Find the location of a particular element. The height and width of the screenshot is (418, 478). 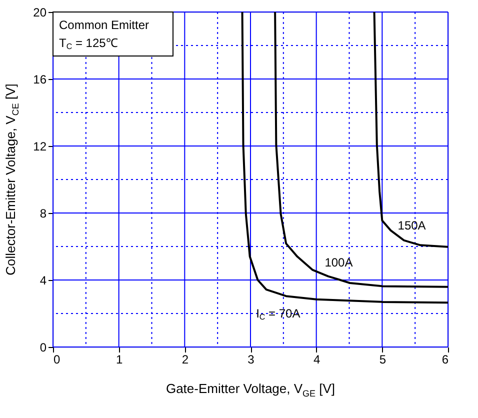

line-series is located at coordinates (410, 130).